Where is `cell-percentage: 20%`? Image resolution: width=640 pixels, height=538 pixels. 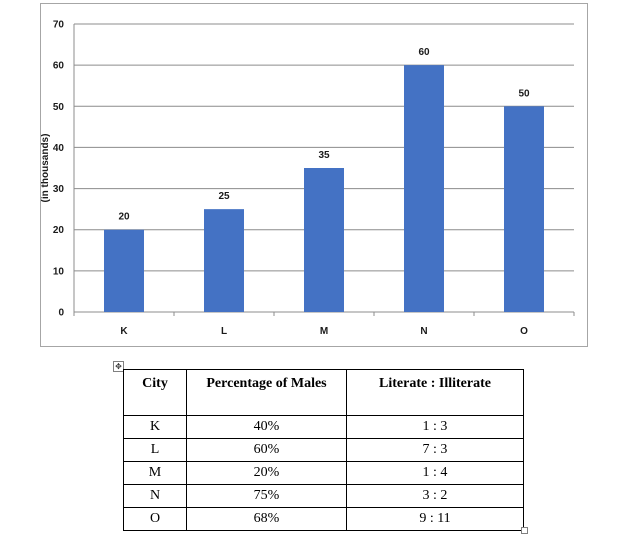
cell-percentage: 20% is located at coordinates (266, 473).